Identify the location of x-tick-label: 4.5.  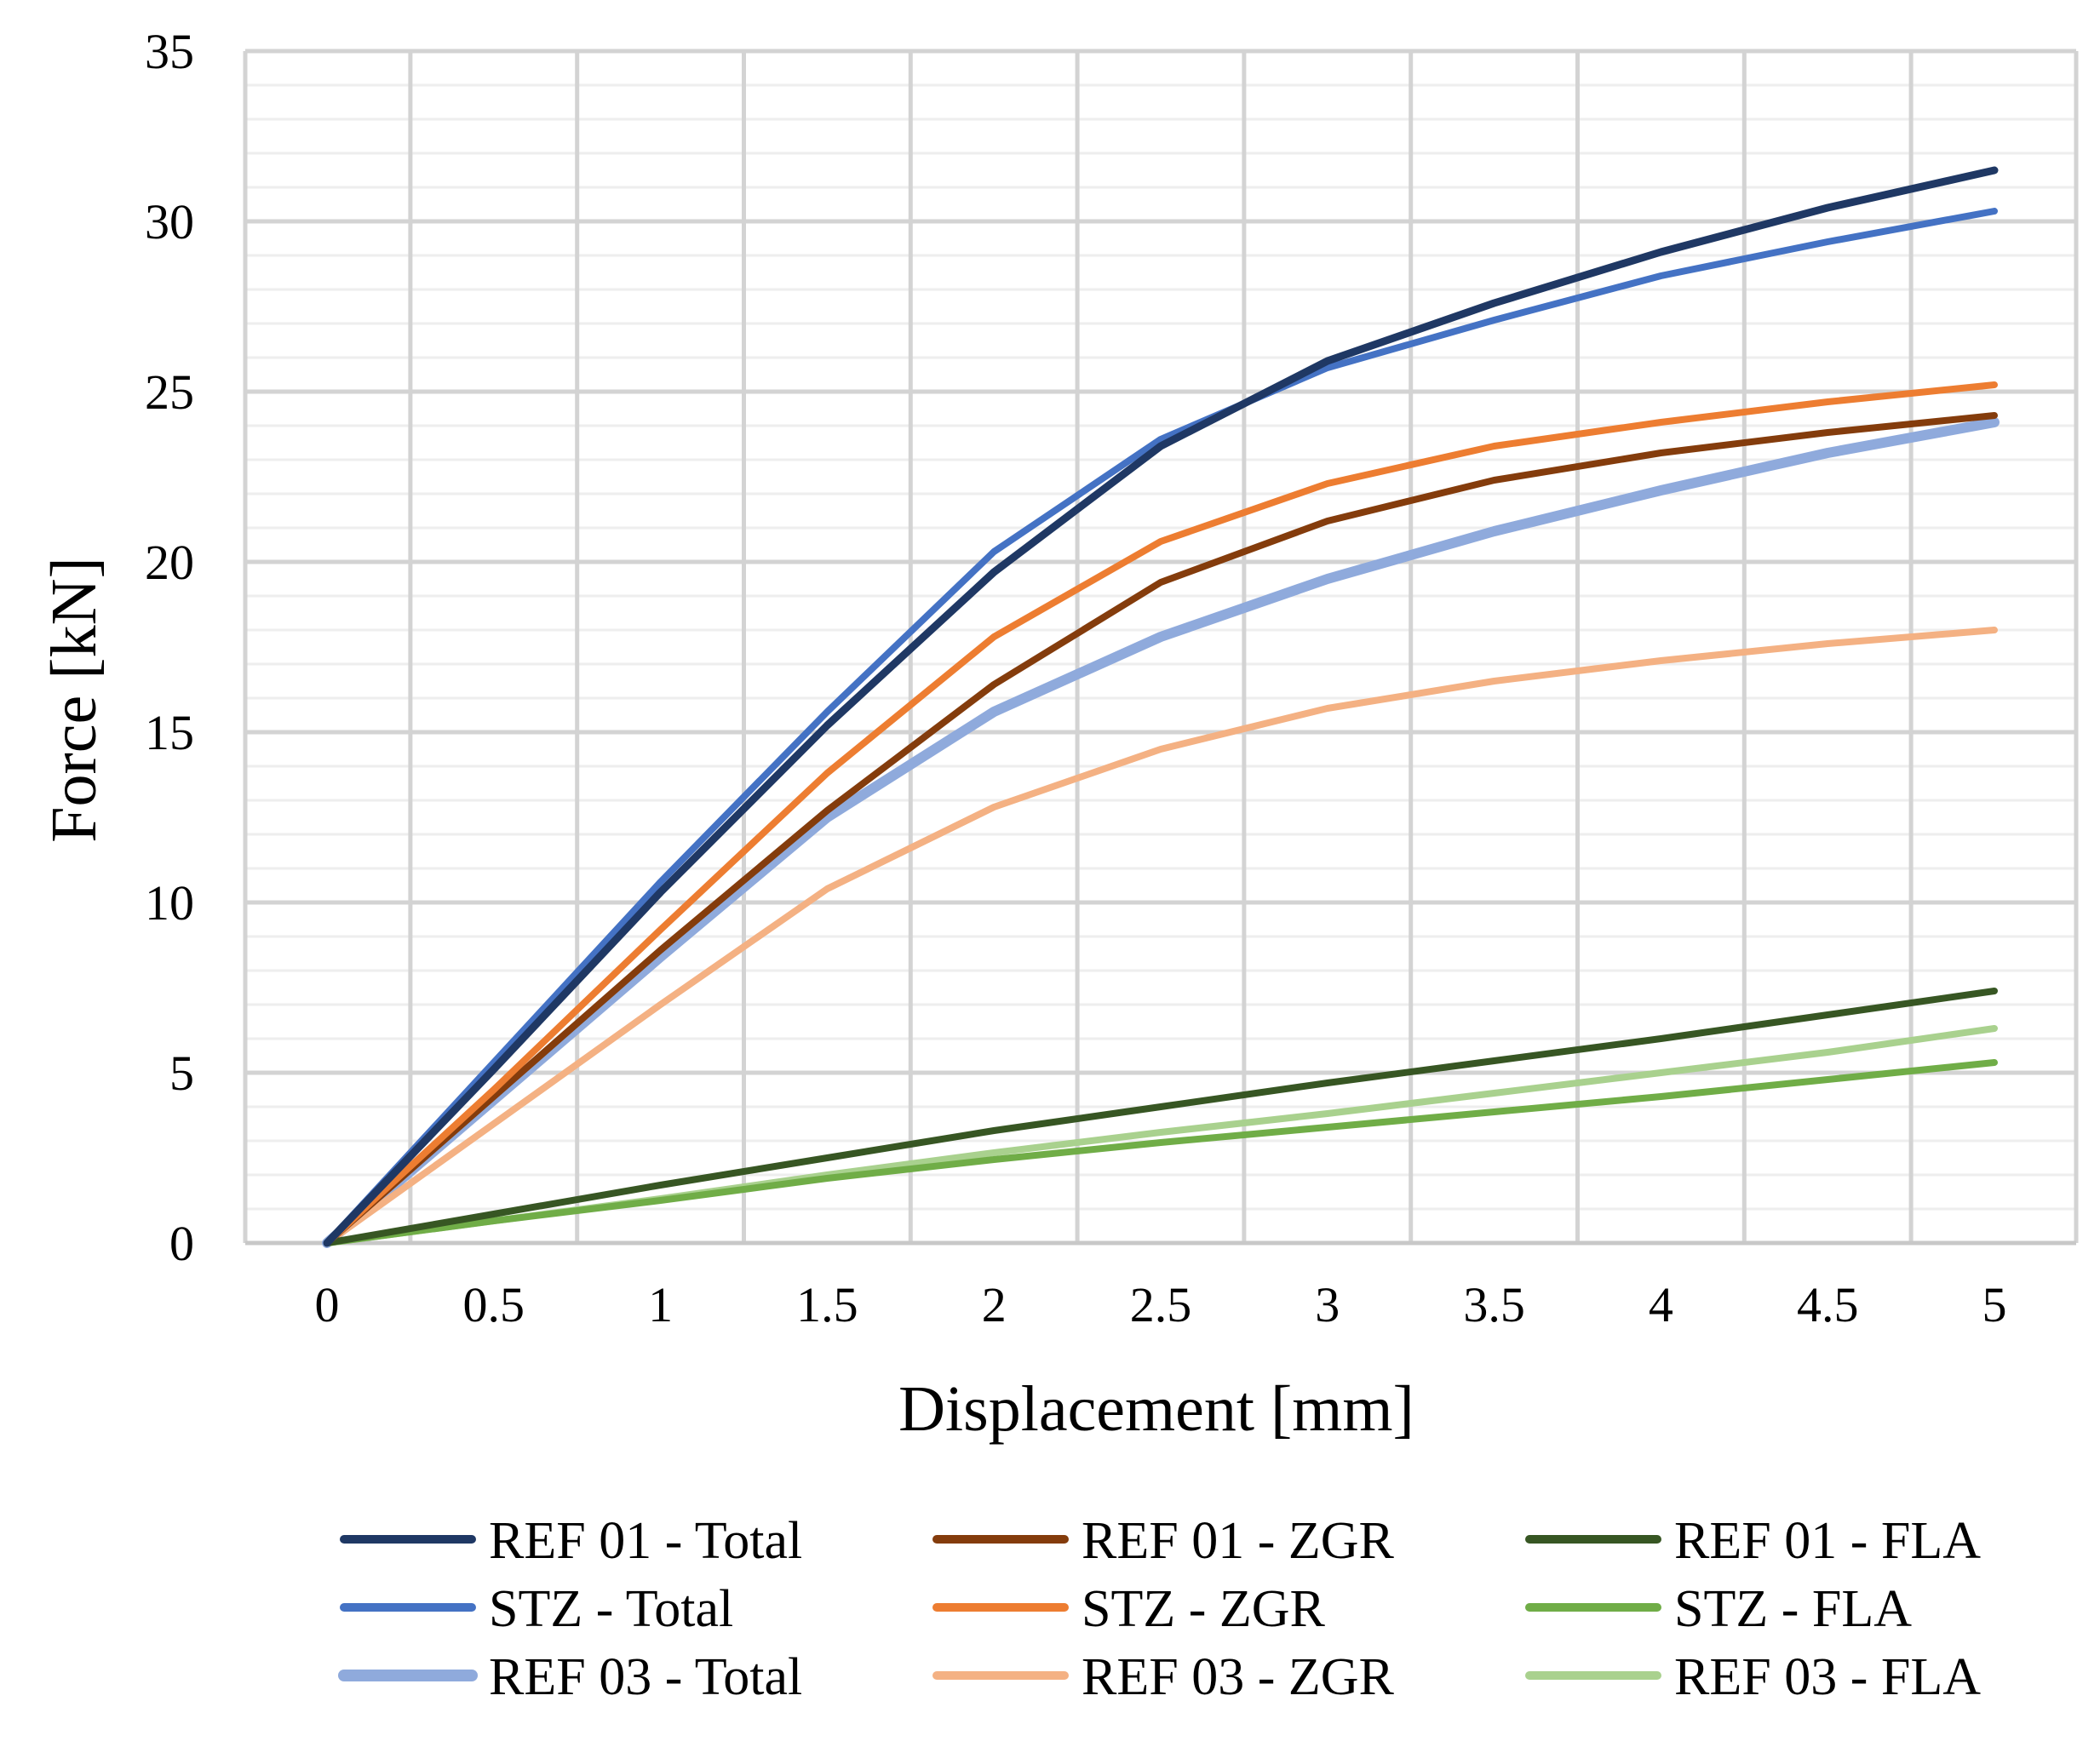
(1828, 1304).